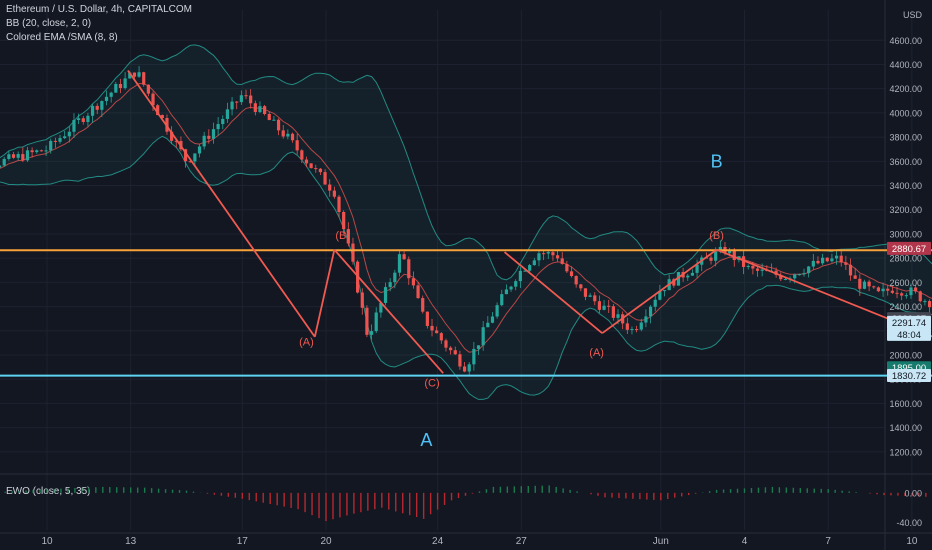 Image resolution: width=932 pixels, height=550 pixels. I want to click on price-tick-label: 3800.00, so click(905, 138).